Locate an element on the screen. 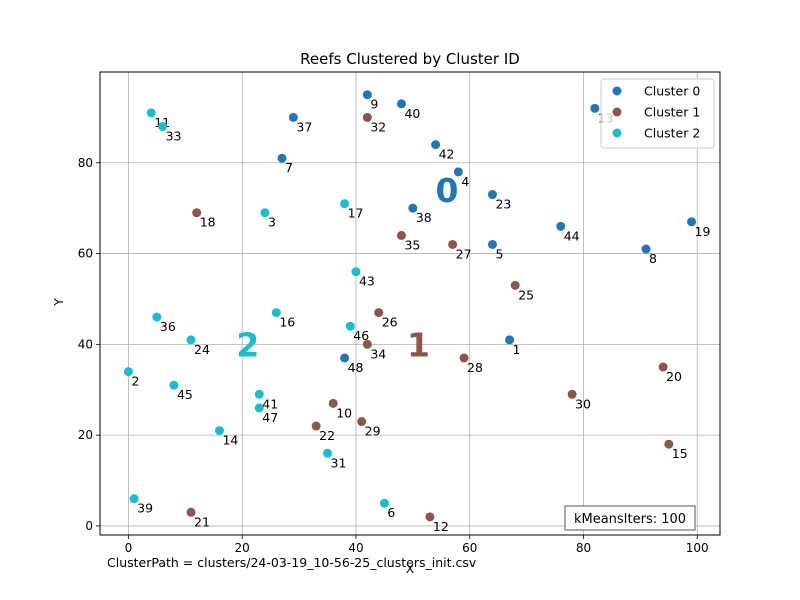 This screenshot has width=800, height=600. point-id-label: 46 is located at coordinates (361, 335).